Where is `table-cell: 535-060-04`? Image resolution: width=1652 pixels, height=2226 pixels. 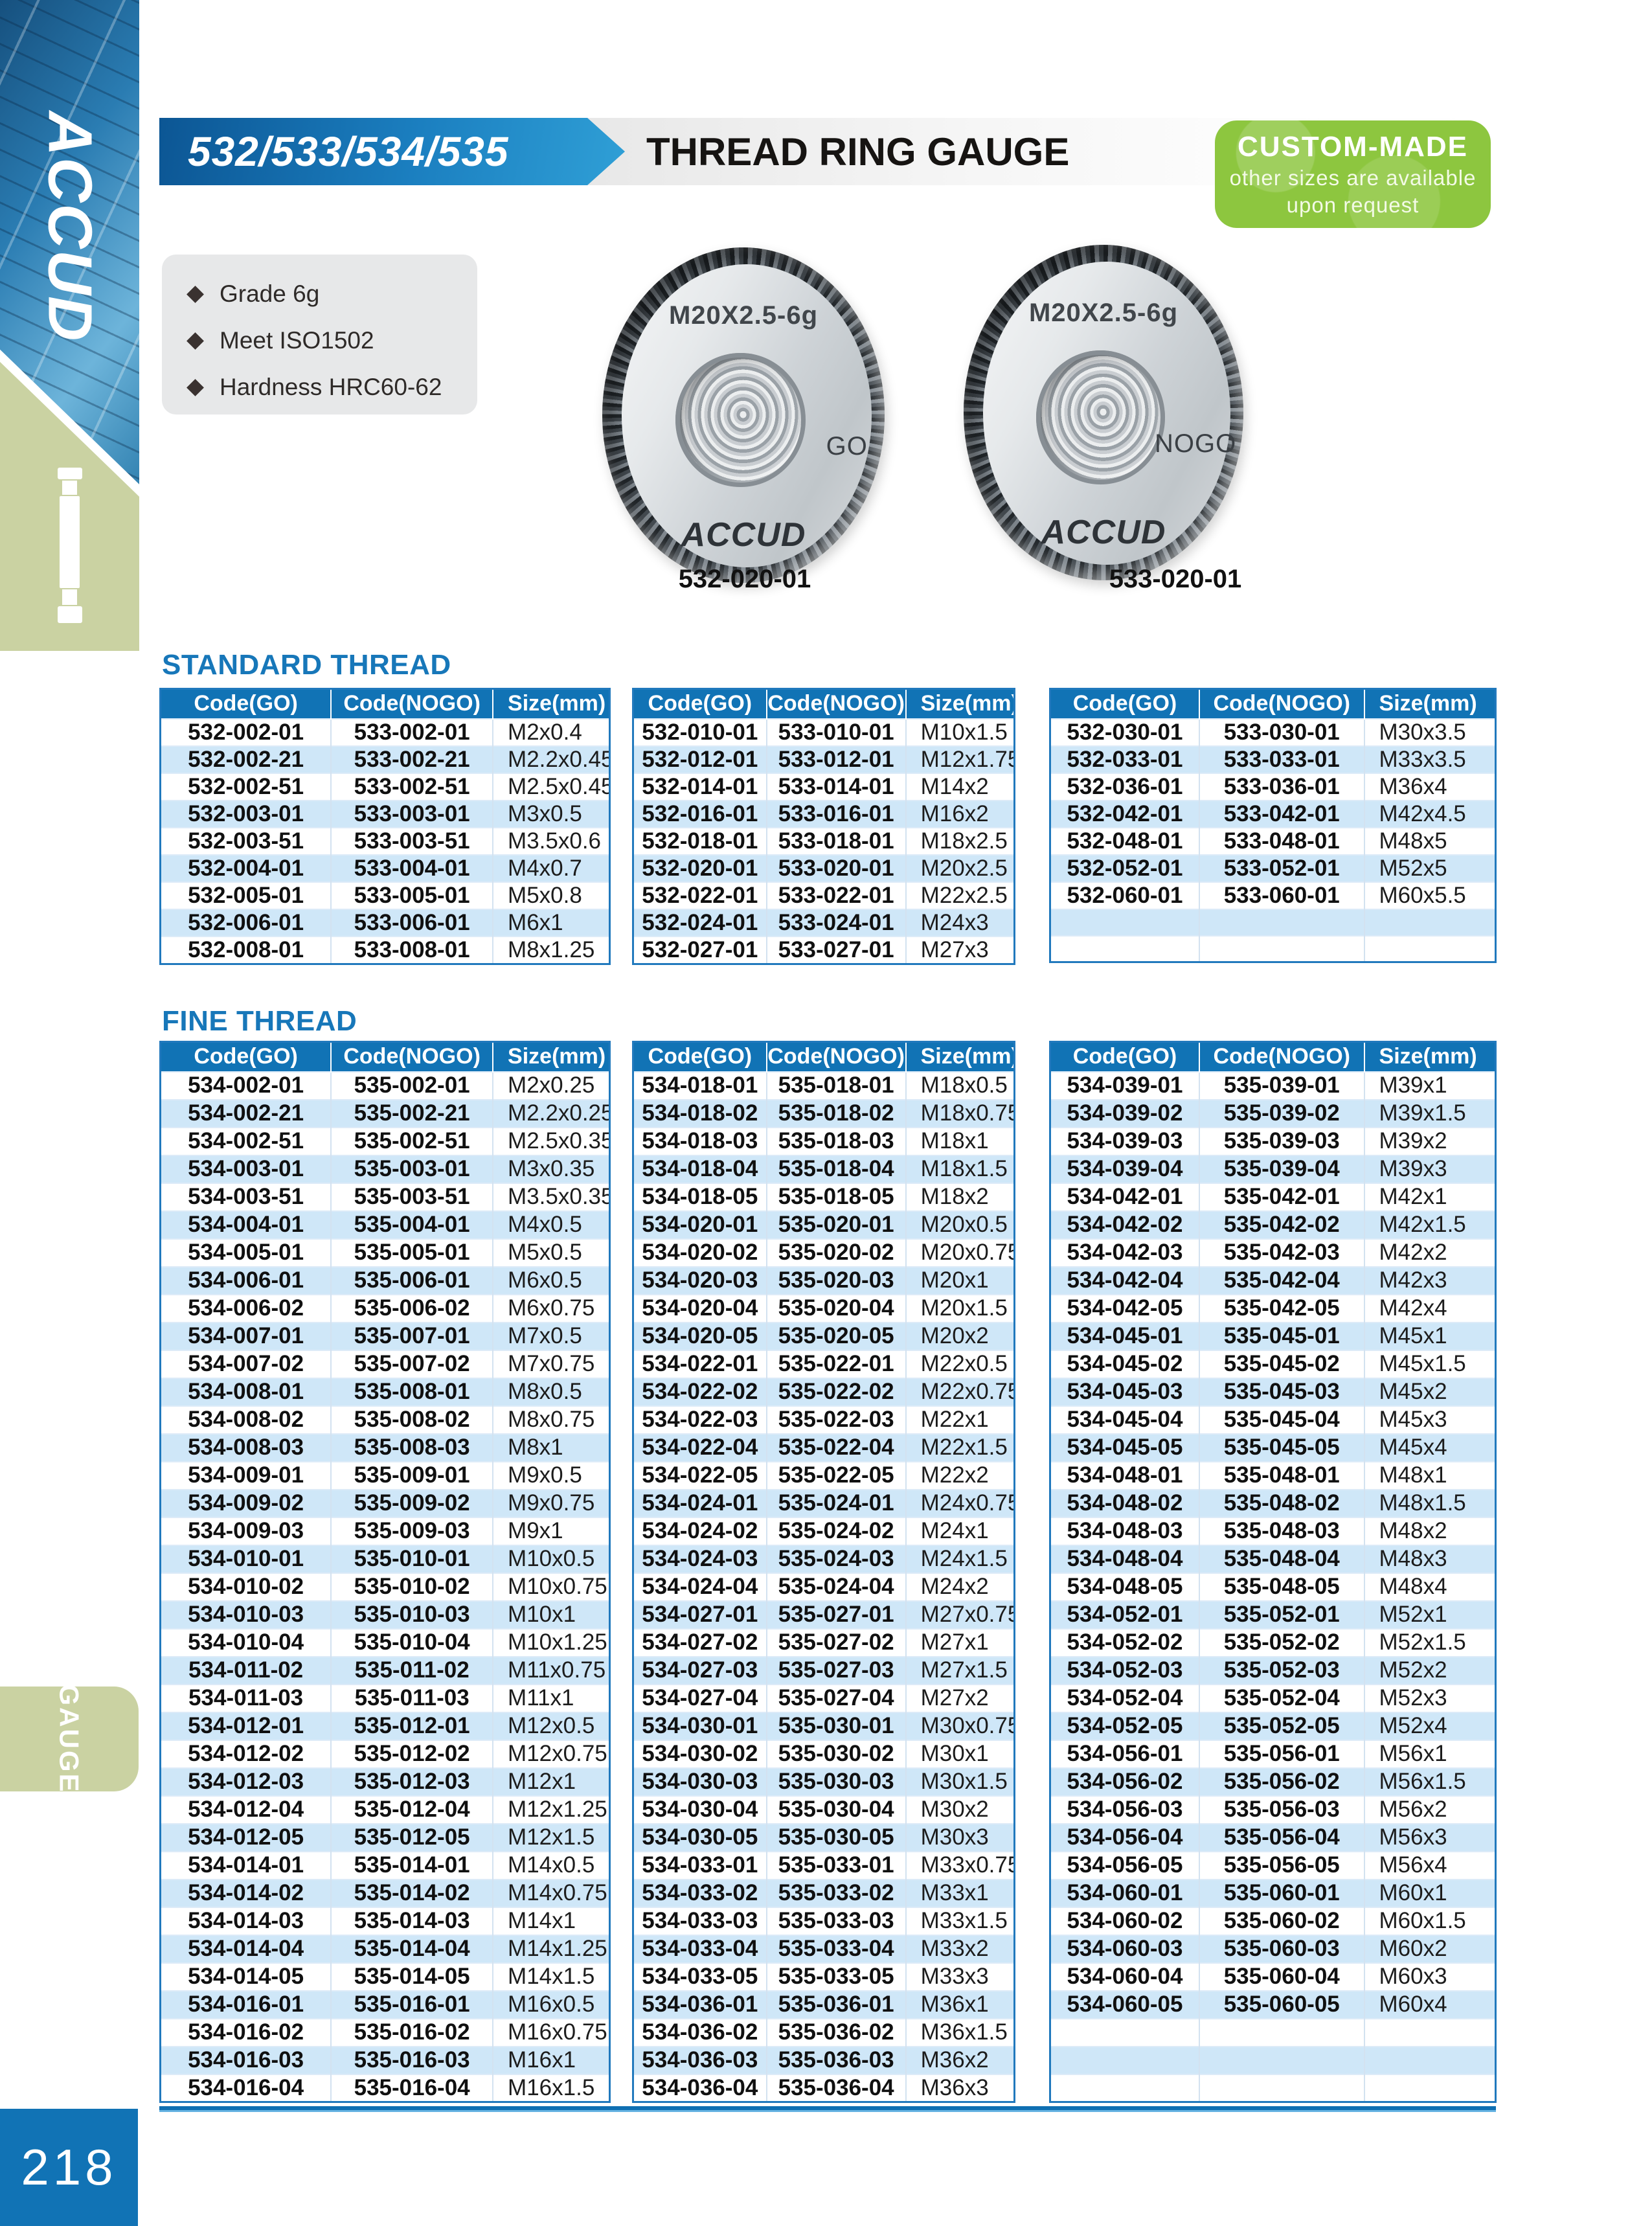 table-cell: 535-060-04 is located at coordinates (1281, 1976).